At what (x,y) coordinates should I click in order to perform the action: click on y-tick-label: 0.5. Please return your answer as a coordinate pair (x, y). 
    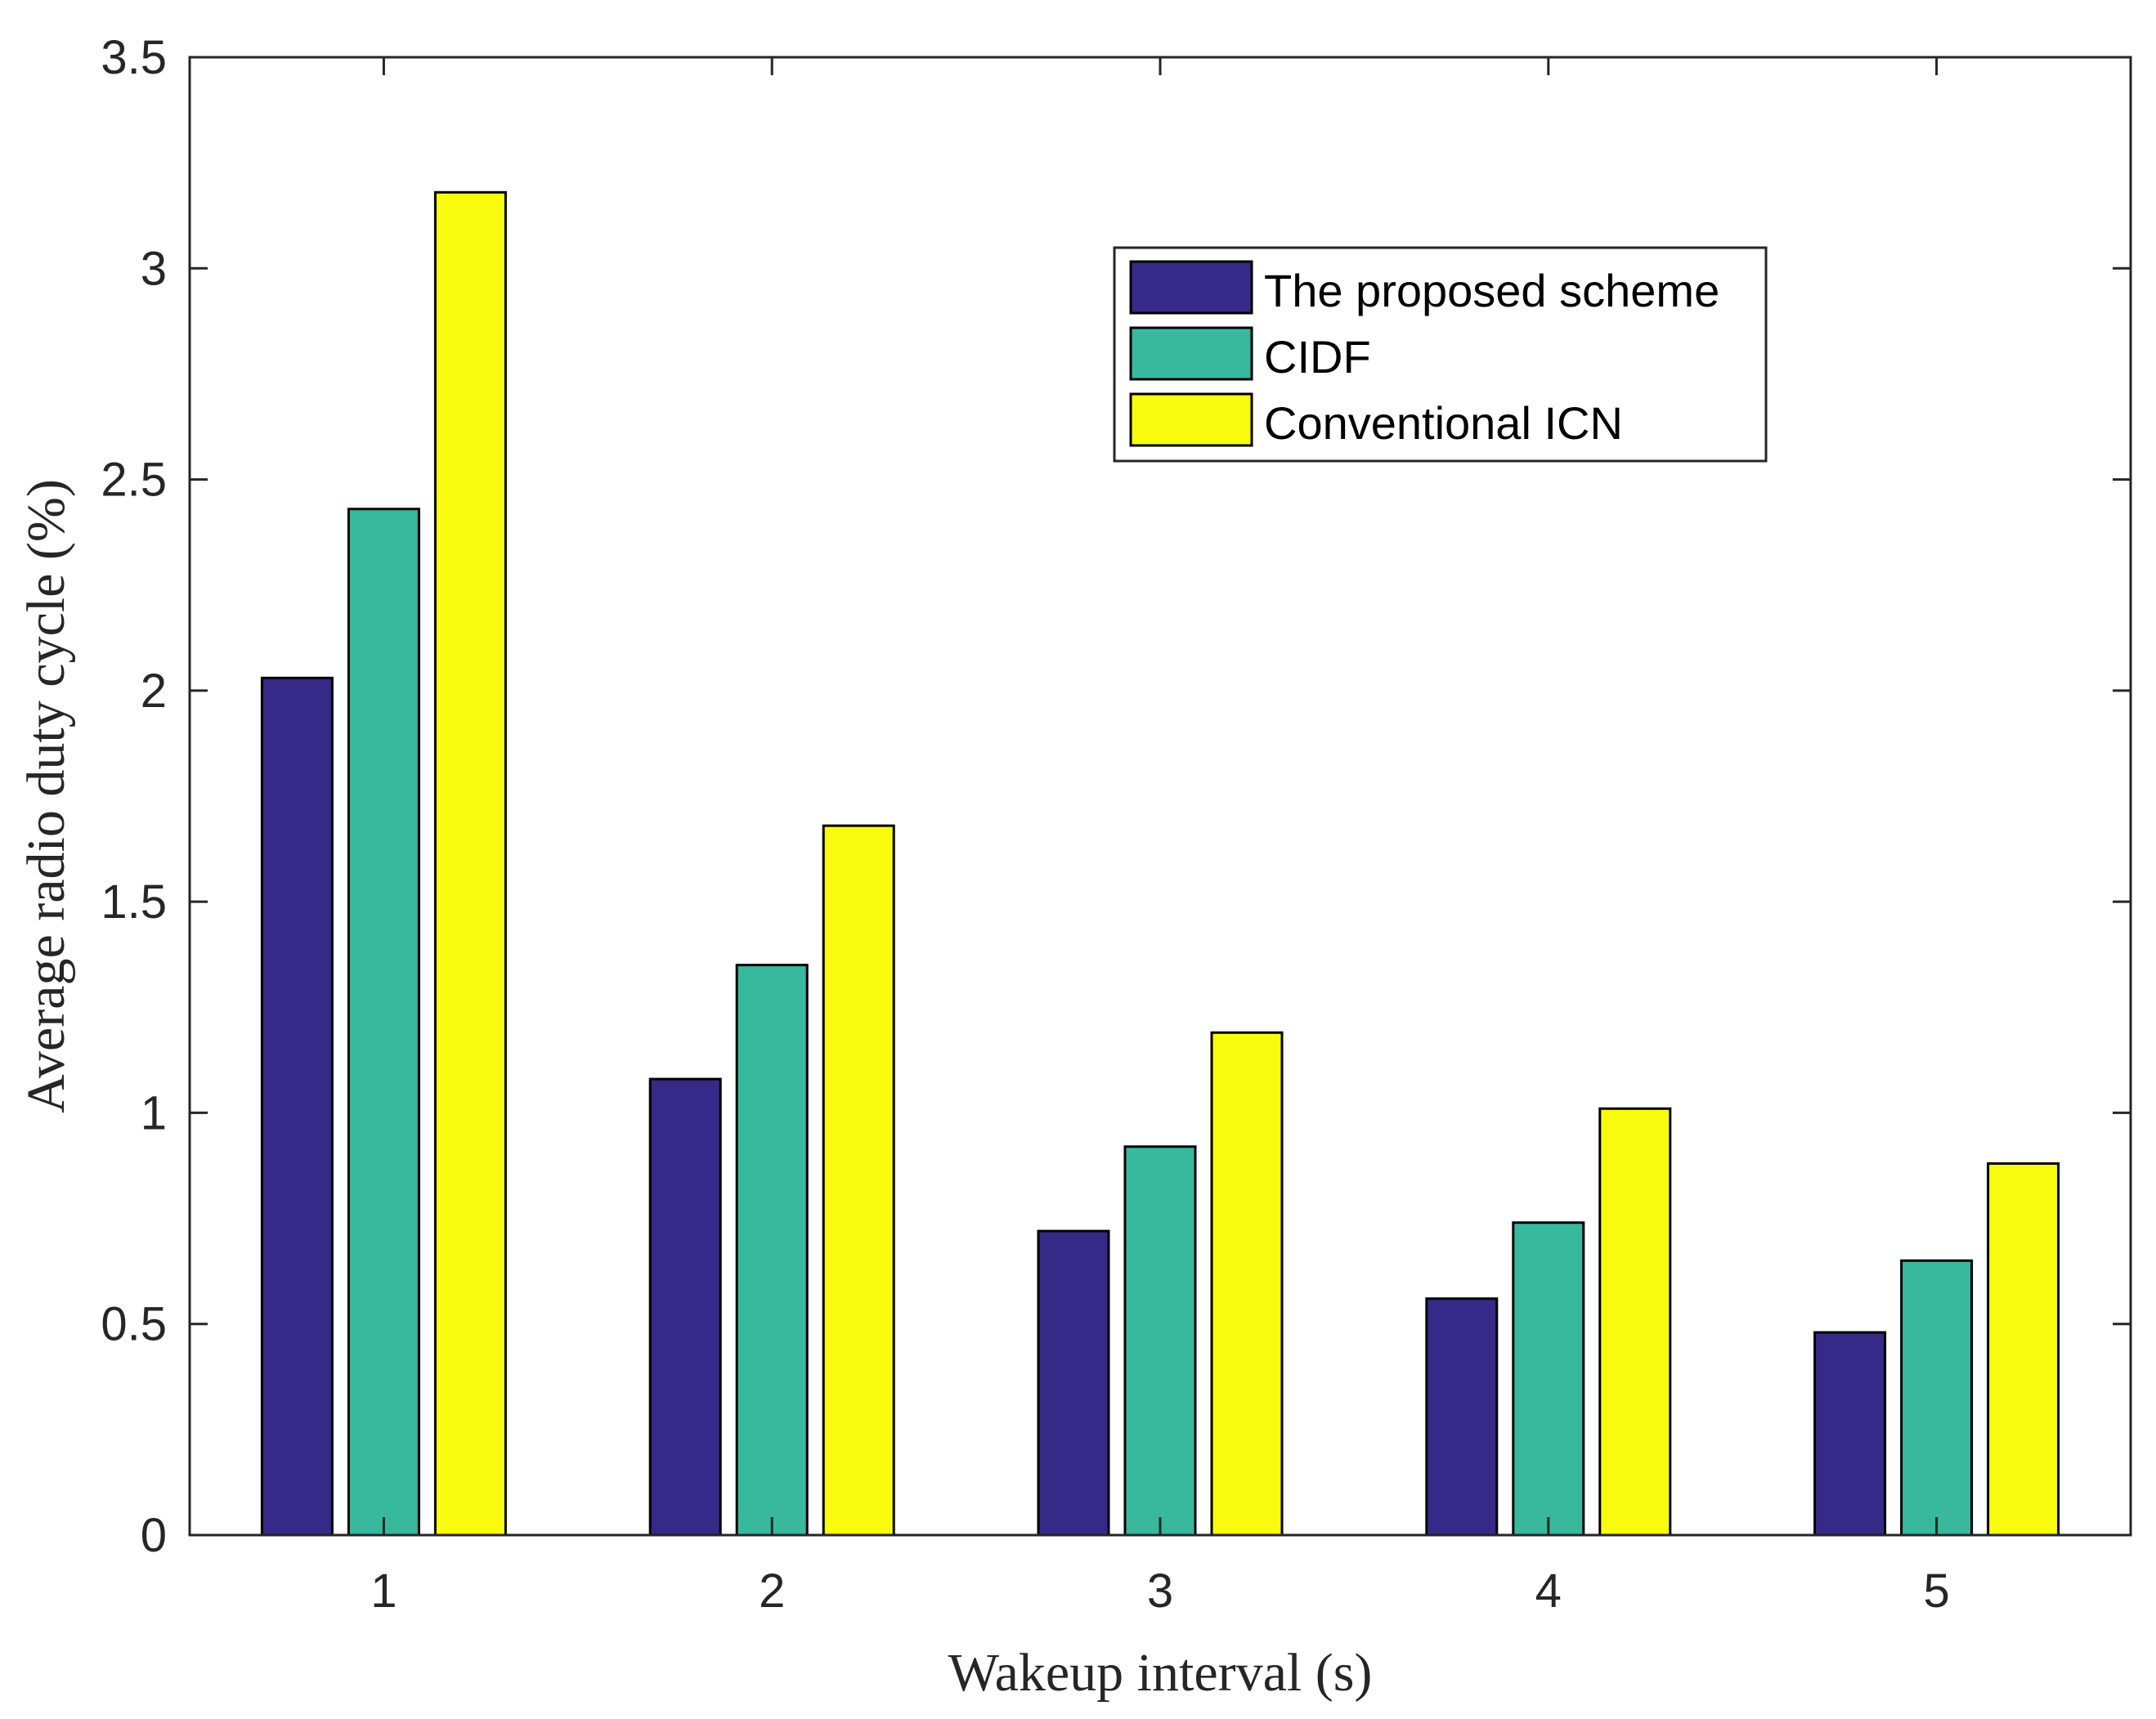
    Looking at the image, I should click on (134, 1324).